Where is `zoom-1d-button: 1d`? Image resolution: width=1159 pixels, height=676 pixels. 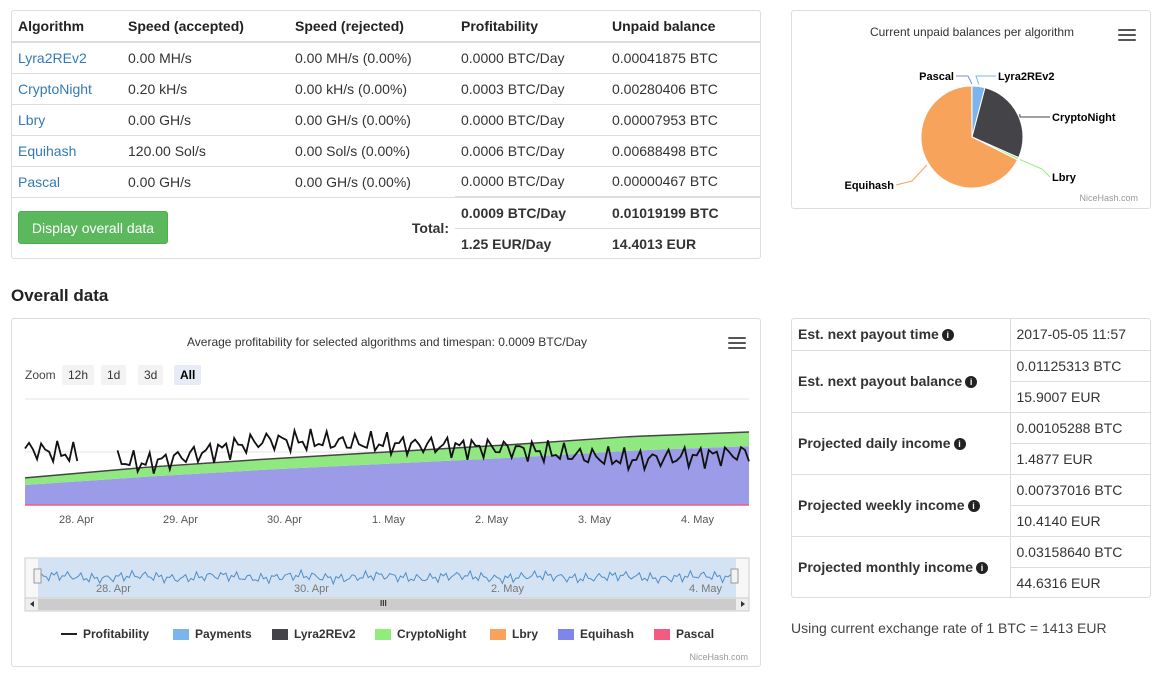 zoom-1d-button: 1d is located at coordinates (114, 375).